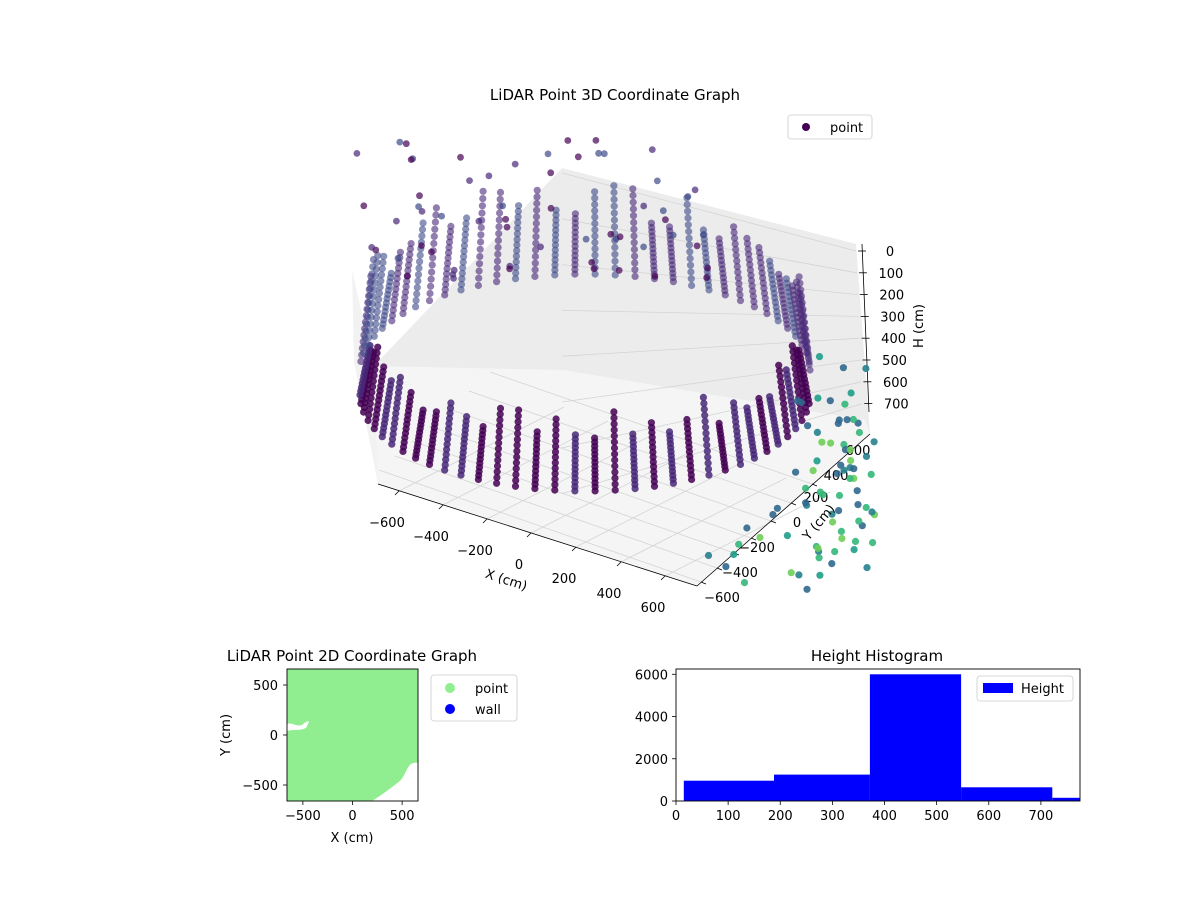  What do you see at coordinates (491, 689) in the screenshot?
I see `legend-2d-point-label: point` at bounding box center [491, 689].